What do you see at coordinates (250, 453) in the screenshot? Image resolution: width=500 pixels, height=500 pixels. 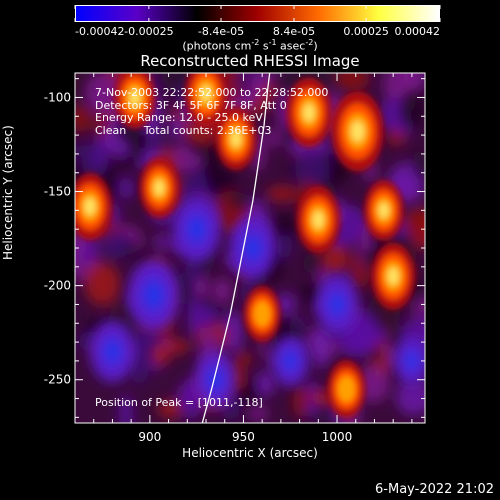 I see `x-axis-label: Heliocentric X (arcsec)` at bounding box center [250, 453].